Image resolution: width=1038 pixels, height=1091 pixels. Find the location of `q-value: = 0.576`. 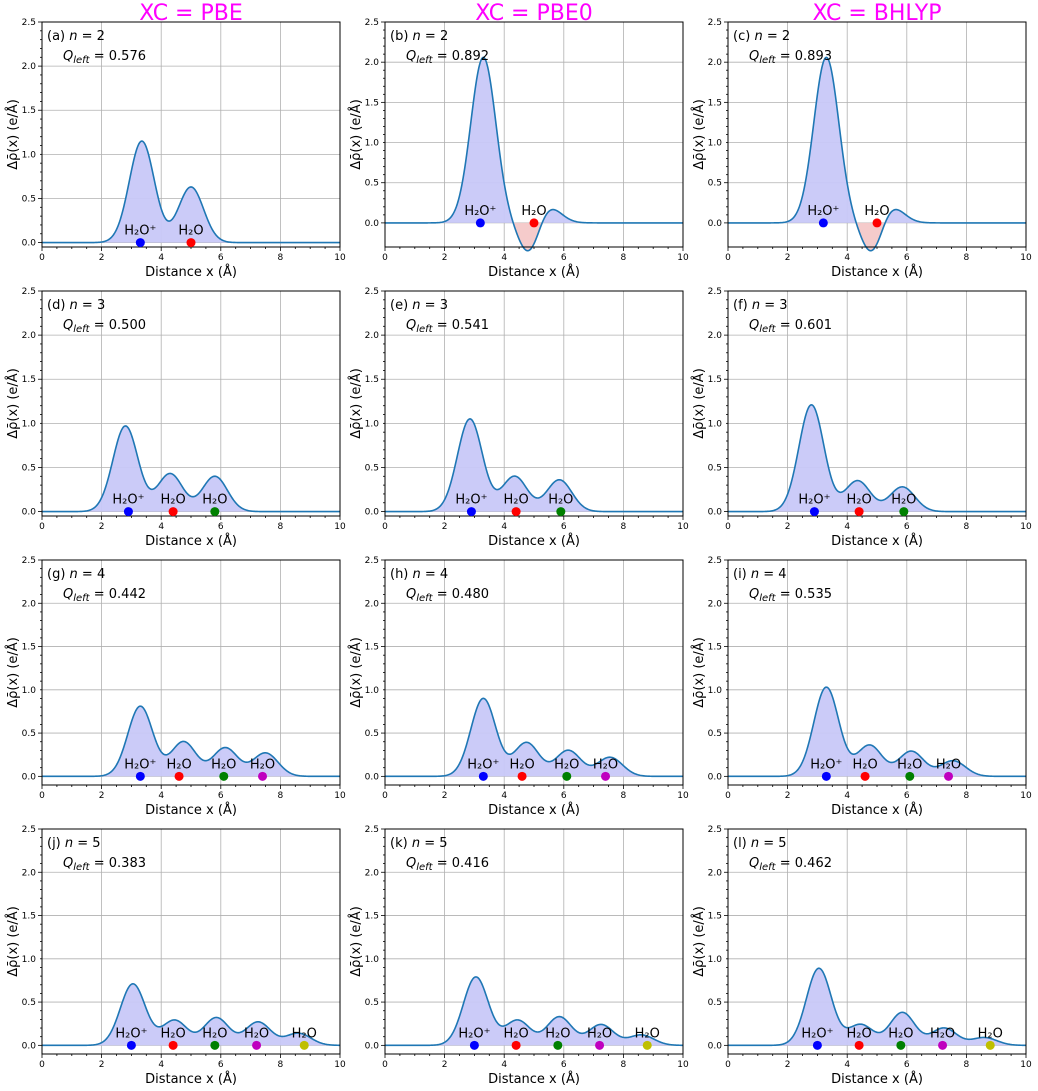

q-value: = 0.576 is located at coordinates (118, 56).